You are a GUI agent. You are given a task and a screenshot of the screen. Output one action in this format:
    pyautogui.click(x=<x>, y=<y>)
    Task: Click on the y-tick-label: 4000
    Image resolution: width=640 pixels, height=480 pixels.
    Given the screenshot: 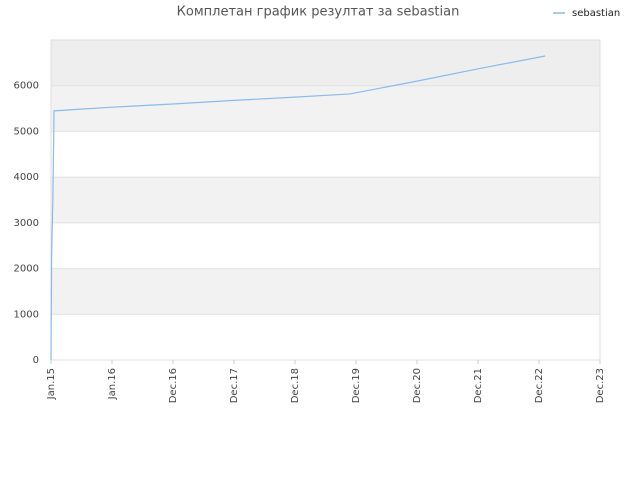 What is the action you would take?
    pyautogui.click(x=26, y=177)
    